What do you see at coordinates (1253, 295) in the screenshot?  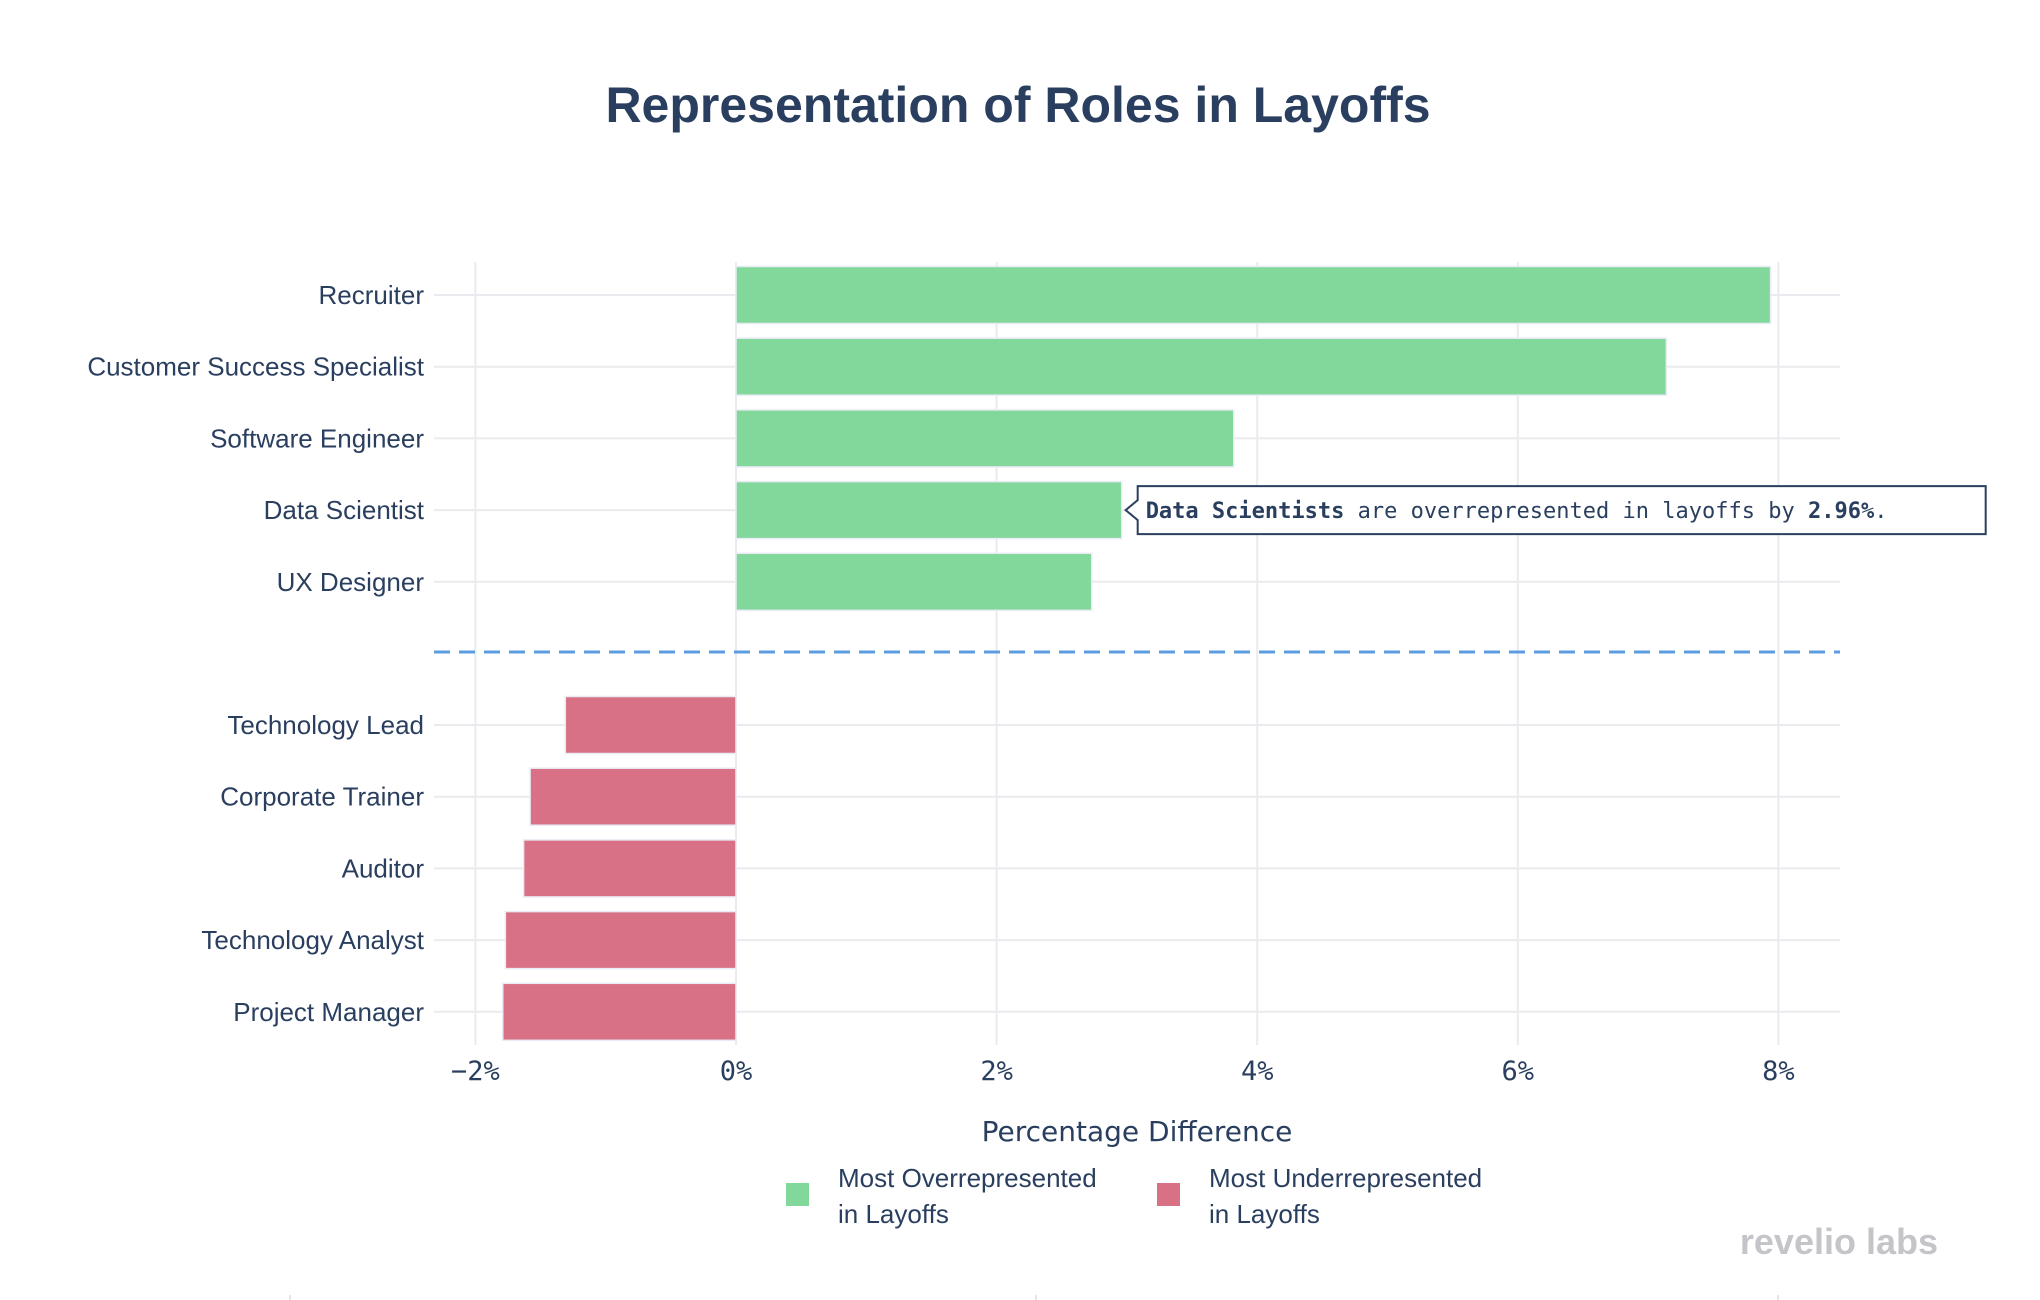 I see `bar-recruiter` at bounding box center [1253, 295].